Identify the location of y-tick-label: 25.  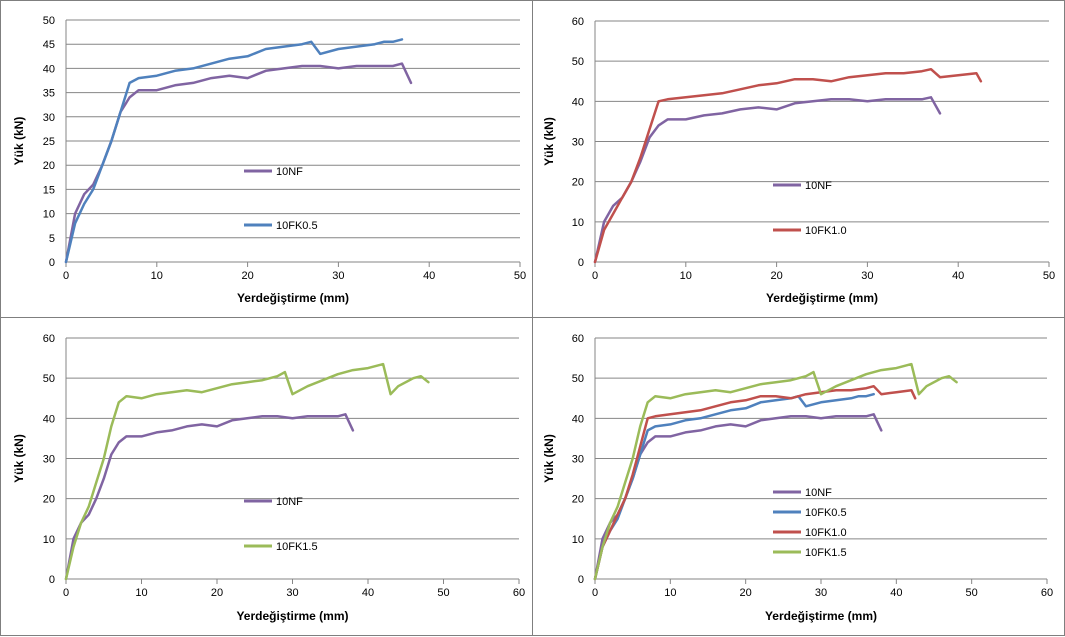
(49, 142).